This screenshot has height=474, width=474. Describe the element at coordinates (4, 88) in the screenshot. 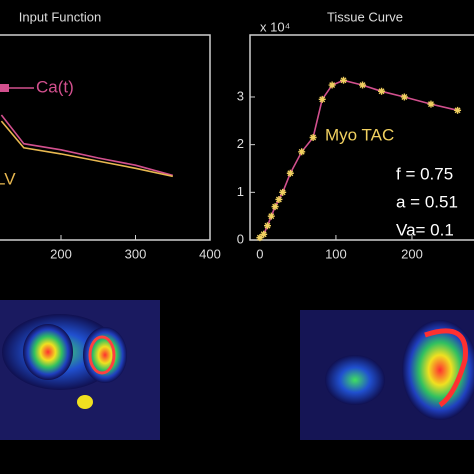

I see `legend-marker` at that location.